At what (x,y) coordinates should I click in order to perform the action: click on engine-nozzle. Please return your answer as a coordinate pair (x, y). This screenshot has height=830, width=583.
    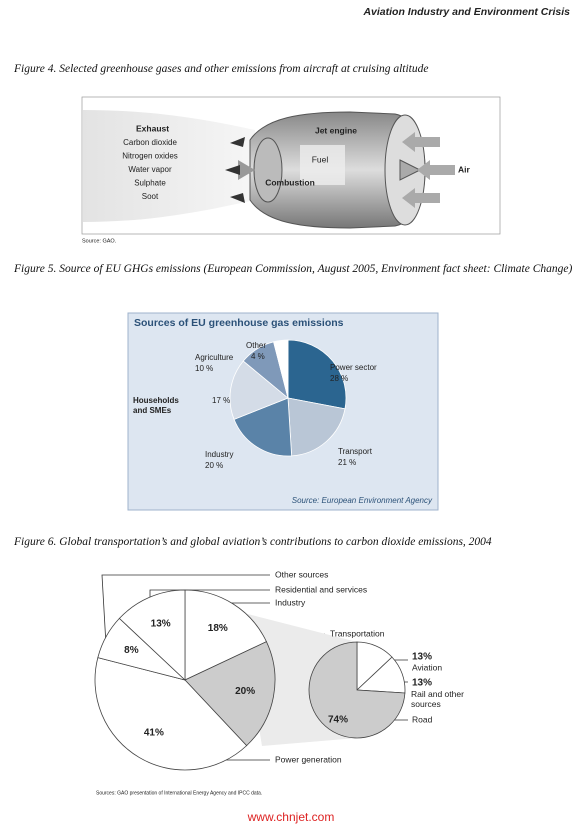
    Looking at the image, I should click on (268, 170).